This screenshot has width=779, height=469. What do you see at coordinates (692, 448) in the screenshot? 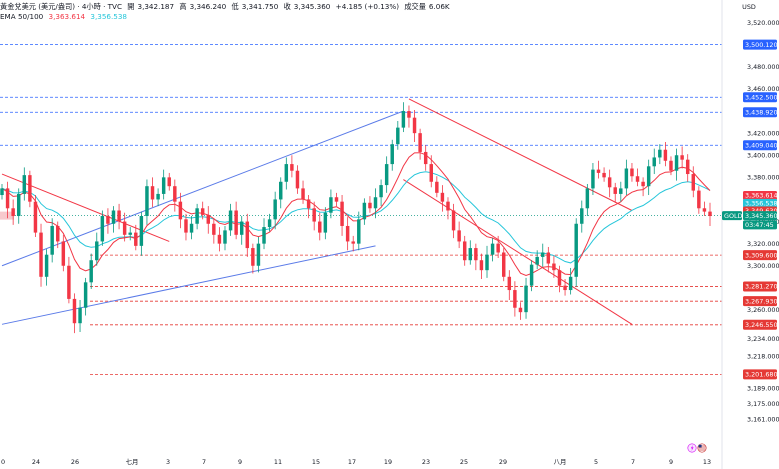
I see `lightning-icon` at bounding box center [692, 448].